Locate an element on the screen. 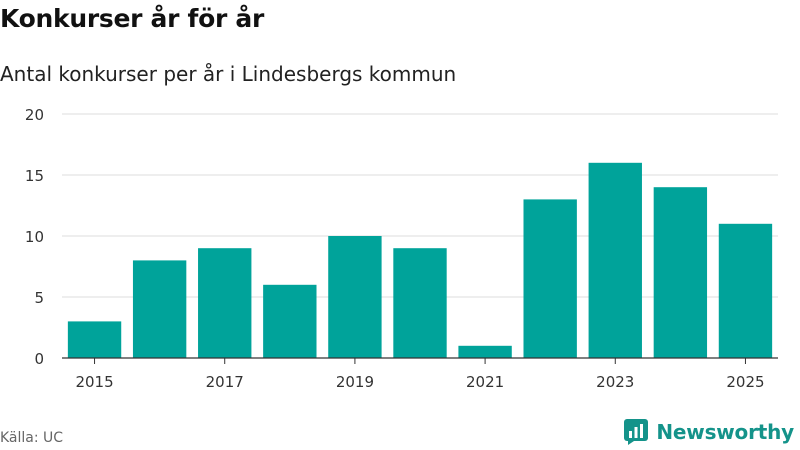 This screenshot has width=800, height=450. y-tick-label: 0 is located at coordinates (39, 359).